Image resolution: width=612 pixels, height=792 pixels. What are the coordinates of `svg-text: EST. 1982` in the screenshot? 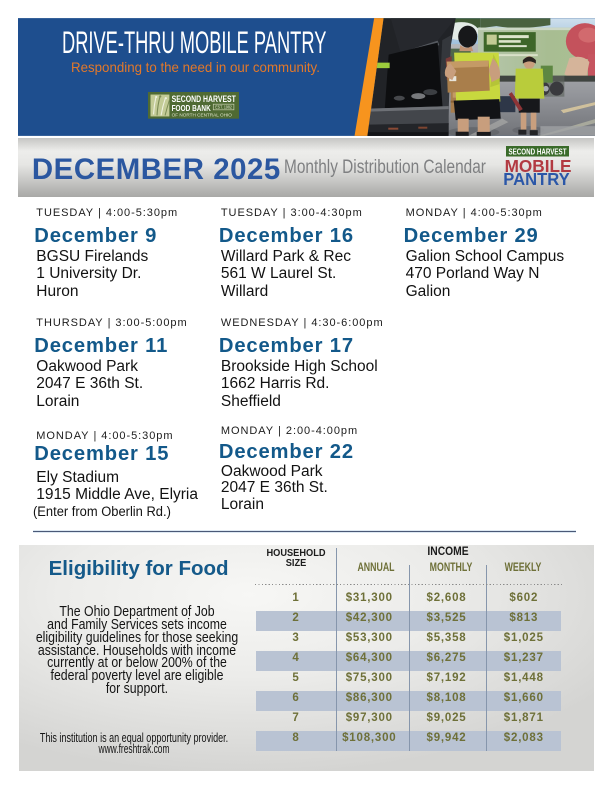 It's located at (224, 106).